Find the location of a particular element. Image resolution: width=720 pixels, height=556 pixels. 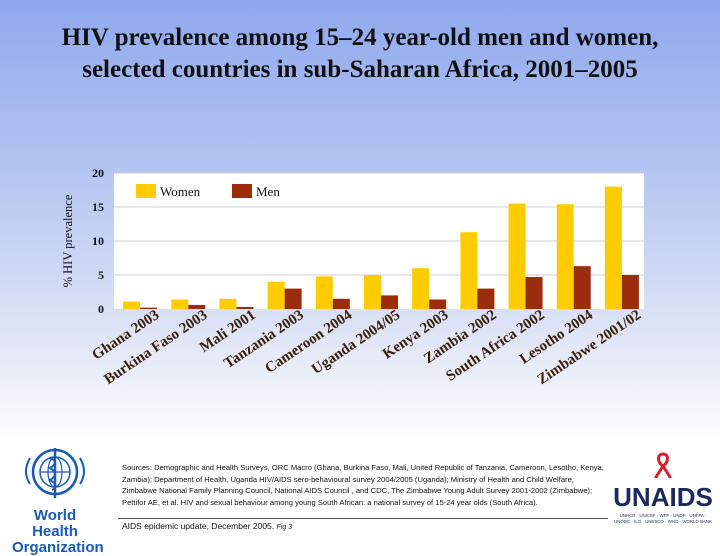

y-tick-label: 5 is located at coordinates (101, 275).